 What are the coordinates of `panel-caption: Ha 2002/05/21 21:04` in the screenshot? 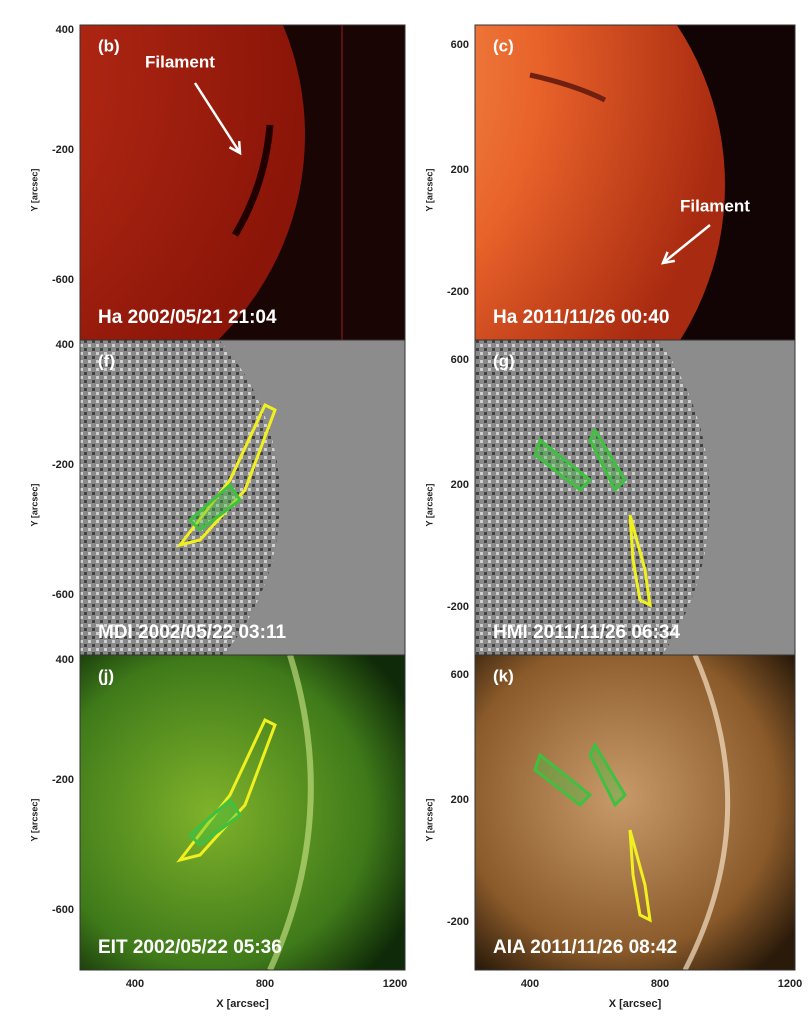 It's located at (187, 317).